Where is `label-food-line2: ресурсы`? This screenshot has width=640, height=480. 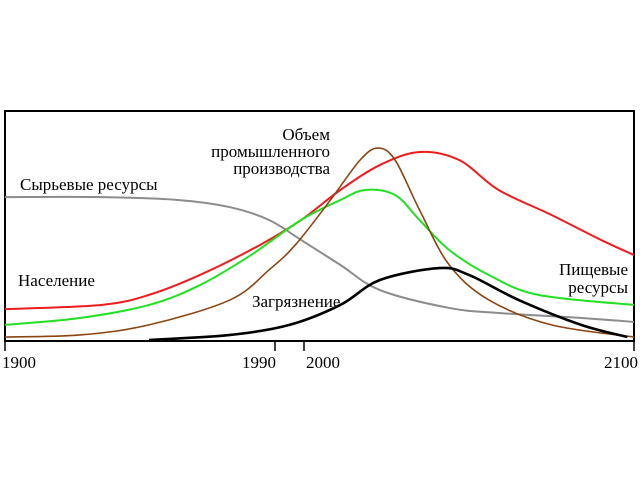 label-food-line2: ресурсы is located at coordinates (598, 287).